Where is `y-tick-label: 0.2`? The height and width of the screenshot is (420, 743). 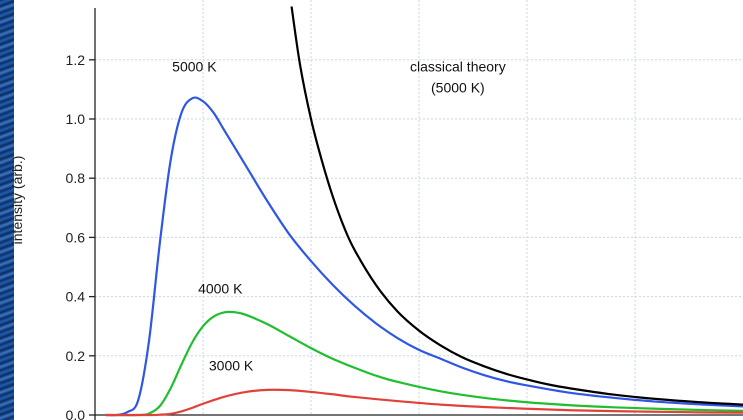 y-tick-label: 0.2 is located at coordinates (76, 356).